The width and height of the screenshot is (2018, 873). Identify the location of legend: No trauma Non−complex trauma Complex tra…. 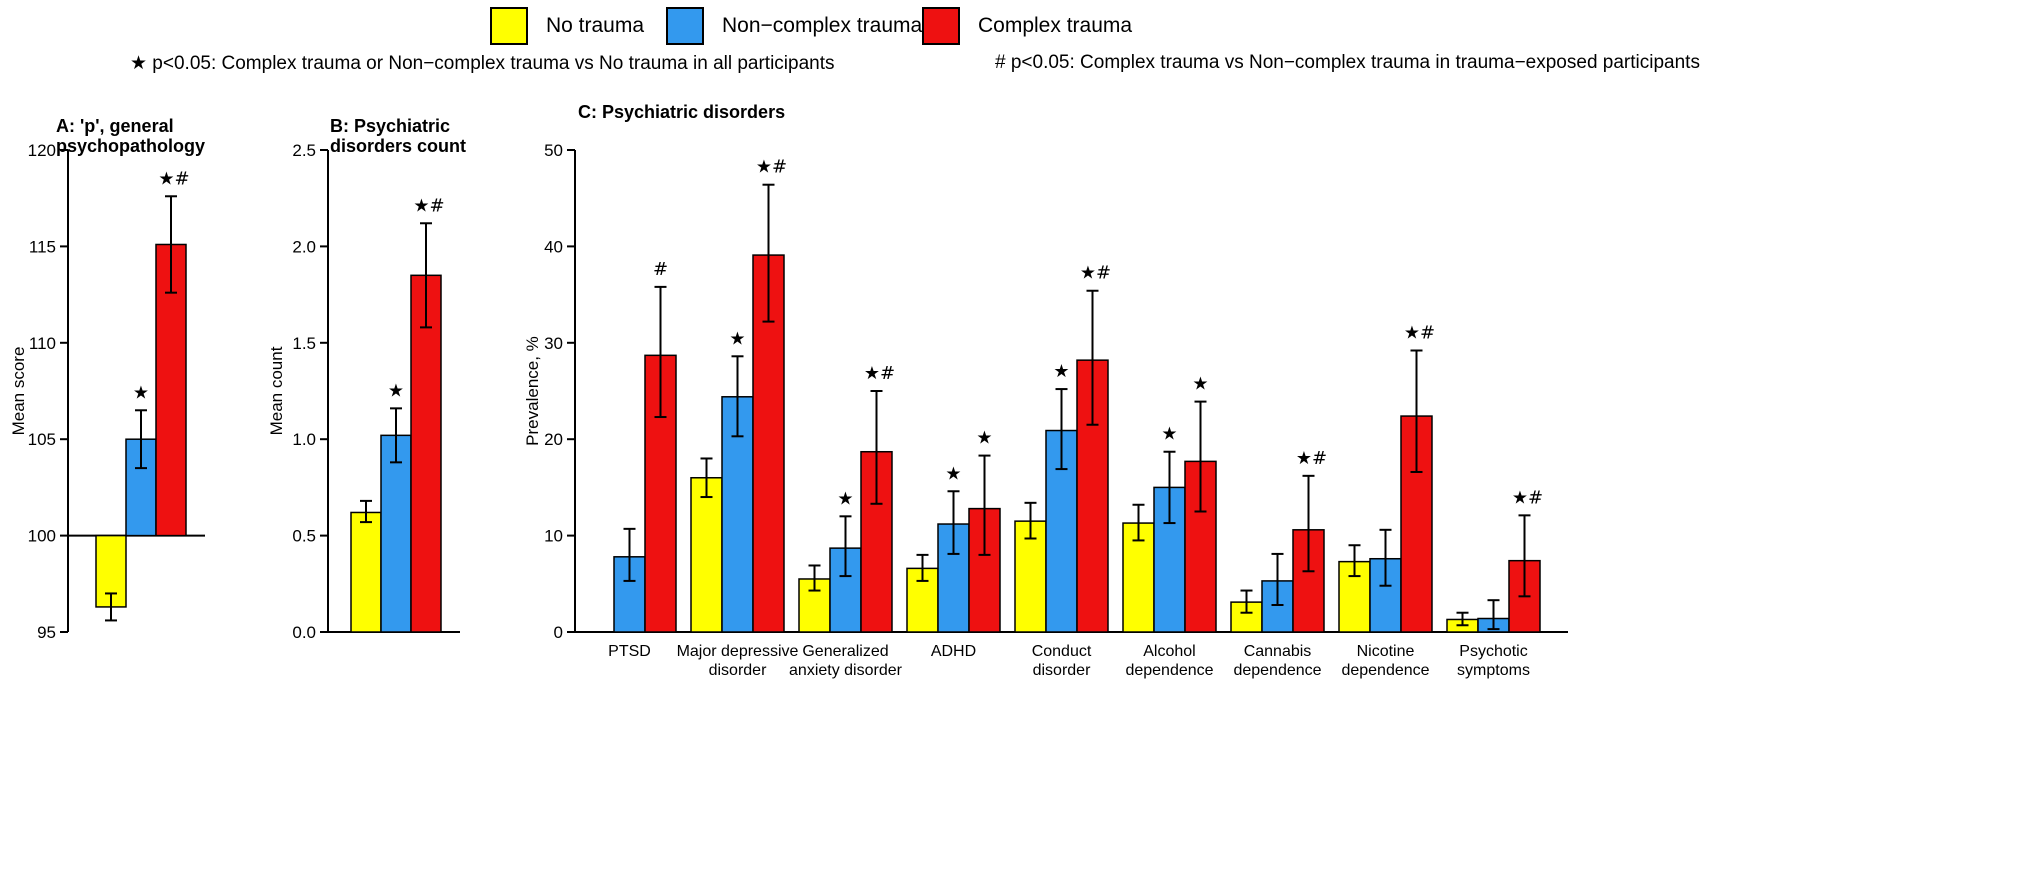
(1009, 37).